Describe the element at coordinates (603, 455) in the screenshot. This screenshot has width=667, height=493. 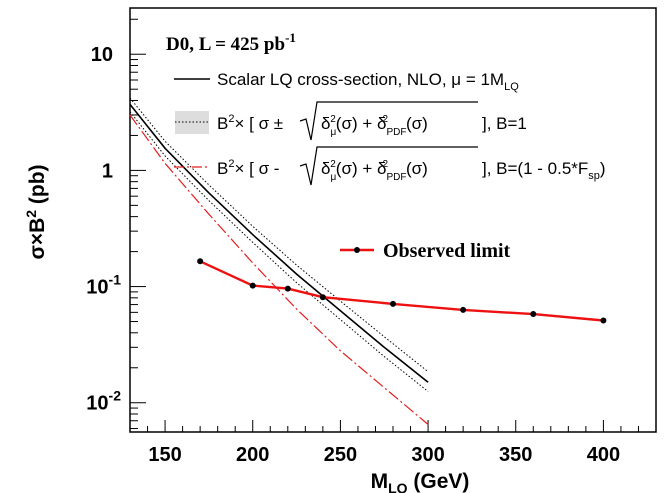
I see `x-tick-label: 400` at that location.